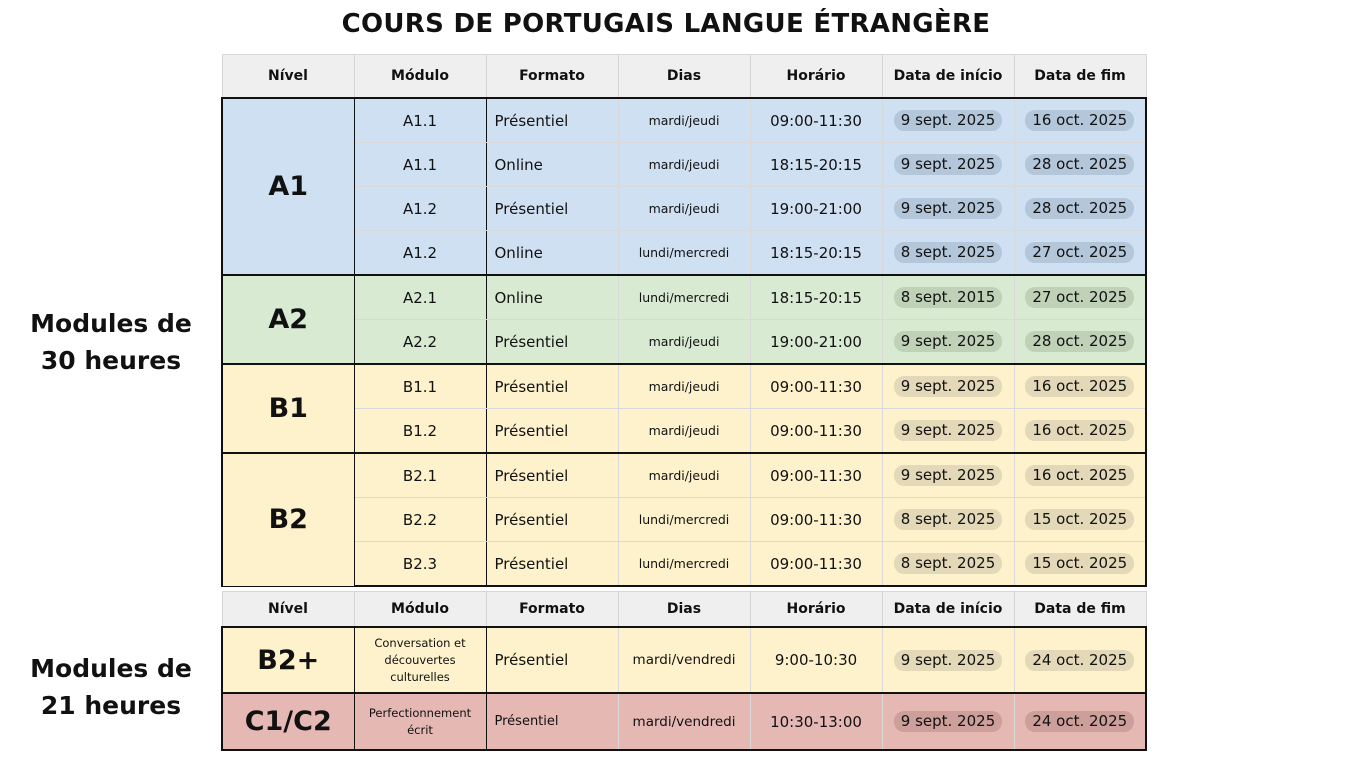  What do you see at coordinates (420, 519) in the screenshot?
I see `module-cell: B2.2` at bounding box center [420, 519].